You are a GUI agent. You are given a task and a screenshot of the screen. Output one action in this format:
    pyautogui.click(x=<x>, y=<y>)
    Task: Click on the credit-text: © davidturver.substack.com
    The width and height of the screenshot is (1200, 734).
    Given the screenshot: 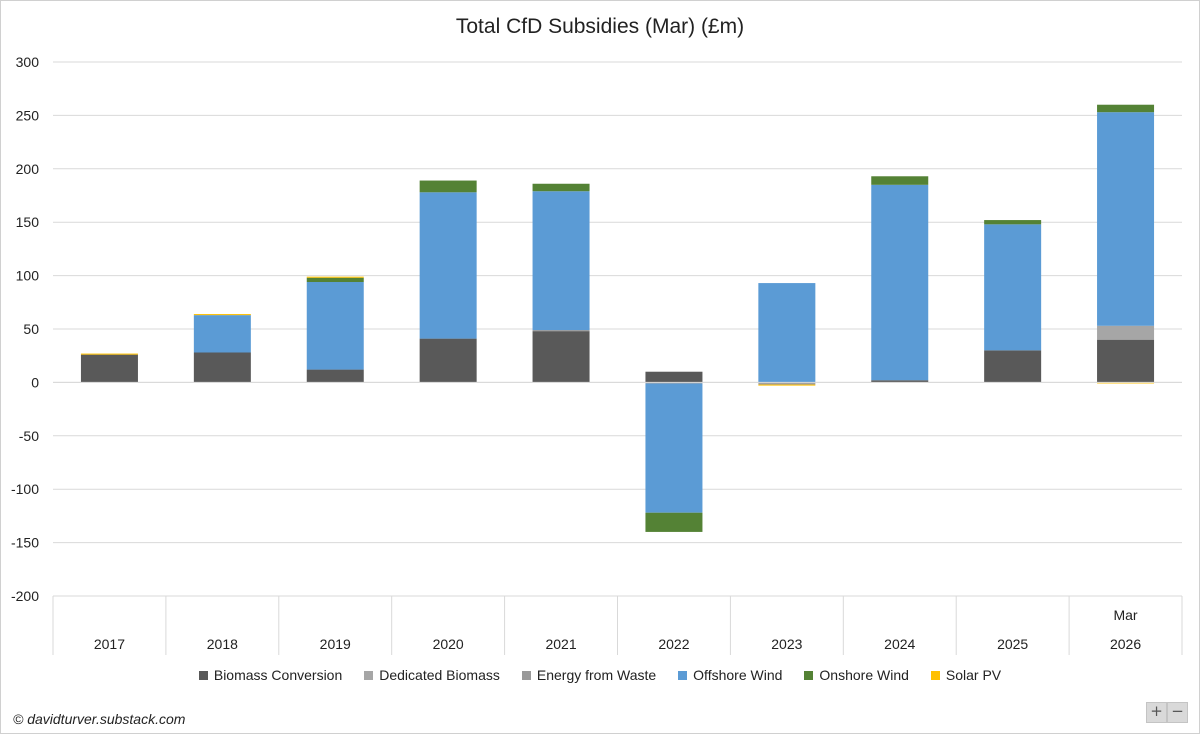 What is the action you would take?
    pyautogui.click(x=99, y=719)
    